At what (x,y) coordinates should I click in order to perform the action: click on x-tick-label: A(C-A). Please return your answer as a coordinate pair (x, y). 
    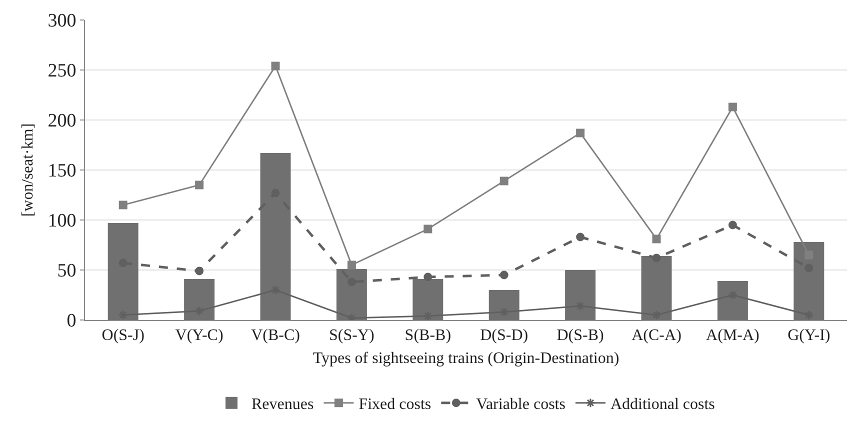
    Looking at the image, I should click on (657, 335).